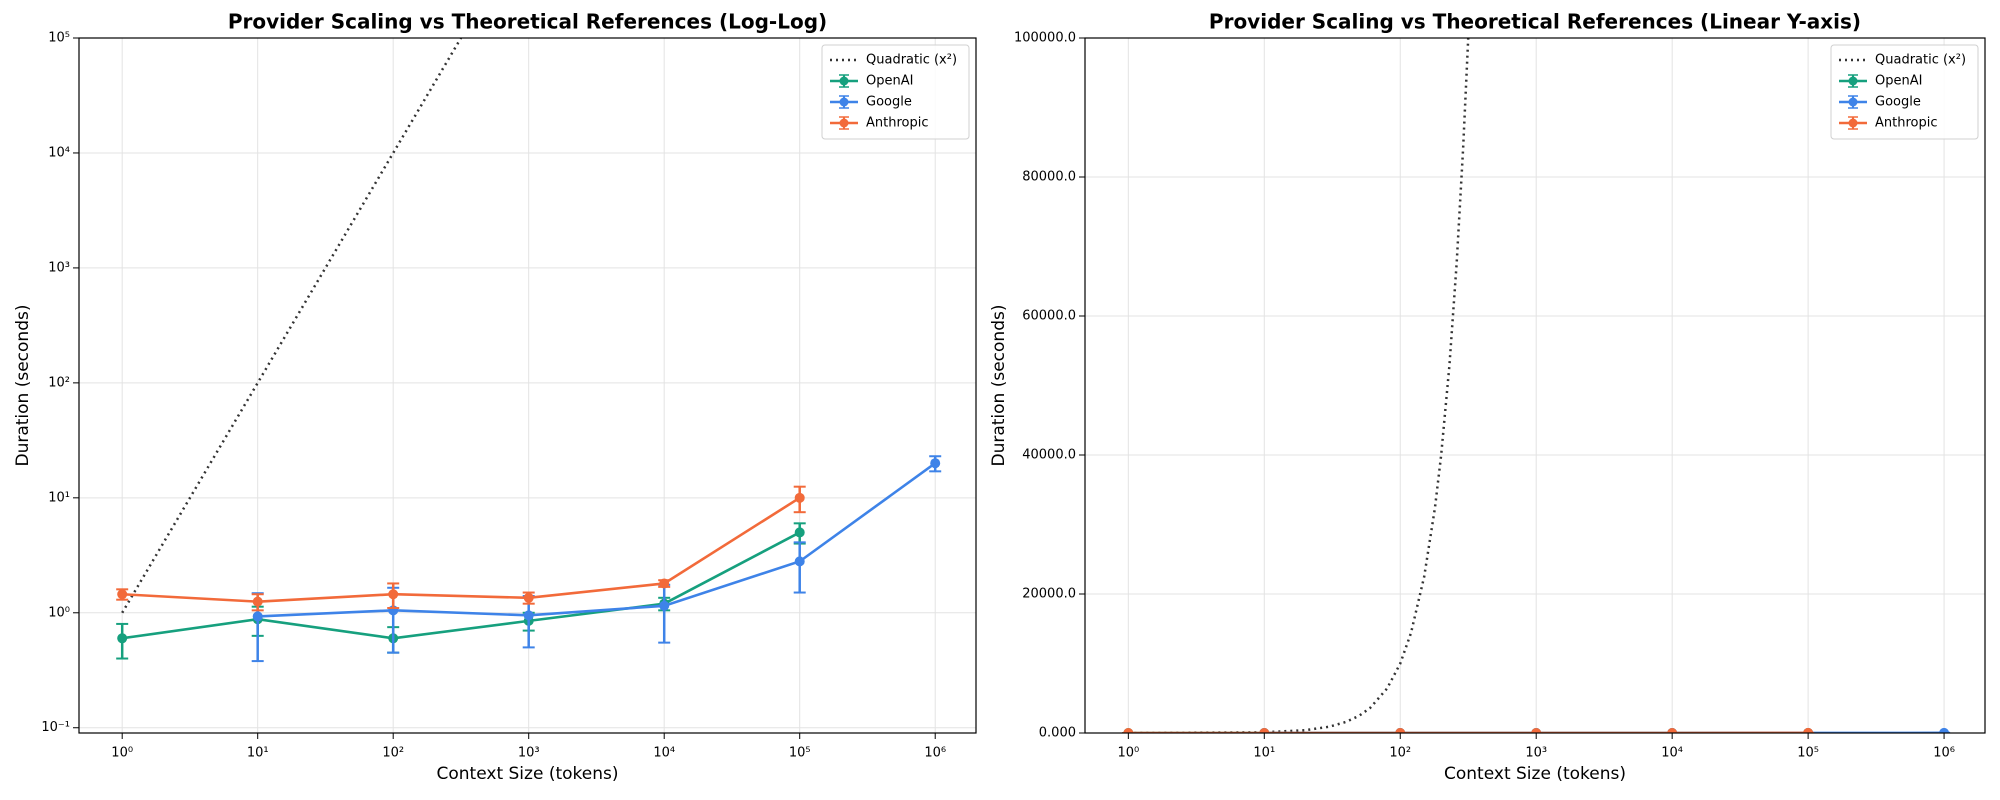  Describe the element at coordinates (59, 382) in the screenshot. I see `y-tick-label: 10²` at that location.